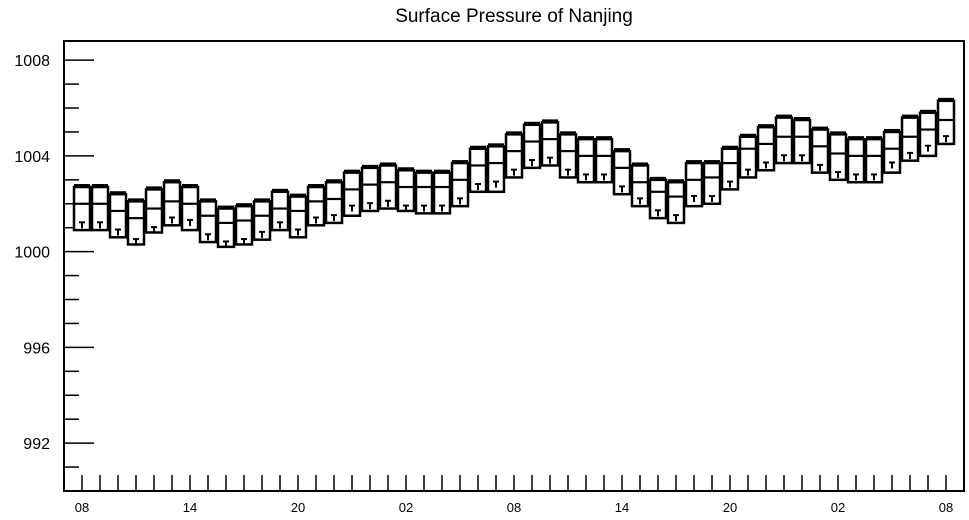 Image resolution: width=969 pixels, height=520 pixels. What do you see at coordinates (32, 157) in the screenshot?
I see `y-tick-label: 1004` at bounding box center [32, 157].